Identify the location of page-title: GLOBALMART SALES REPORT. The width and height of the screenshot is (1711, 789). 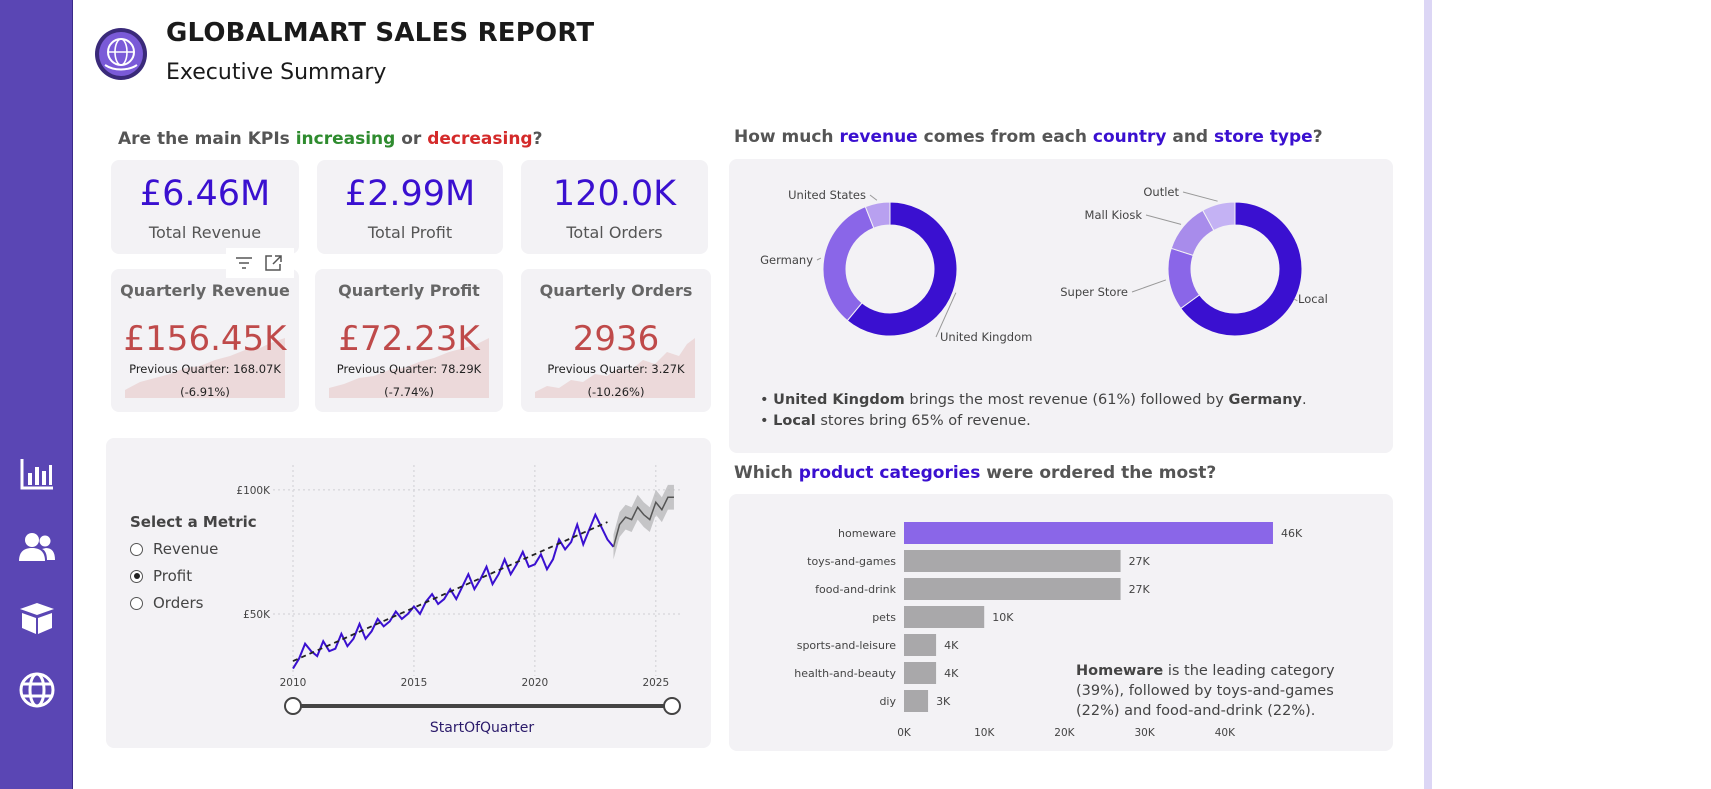
(380, 33).